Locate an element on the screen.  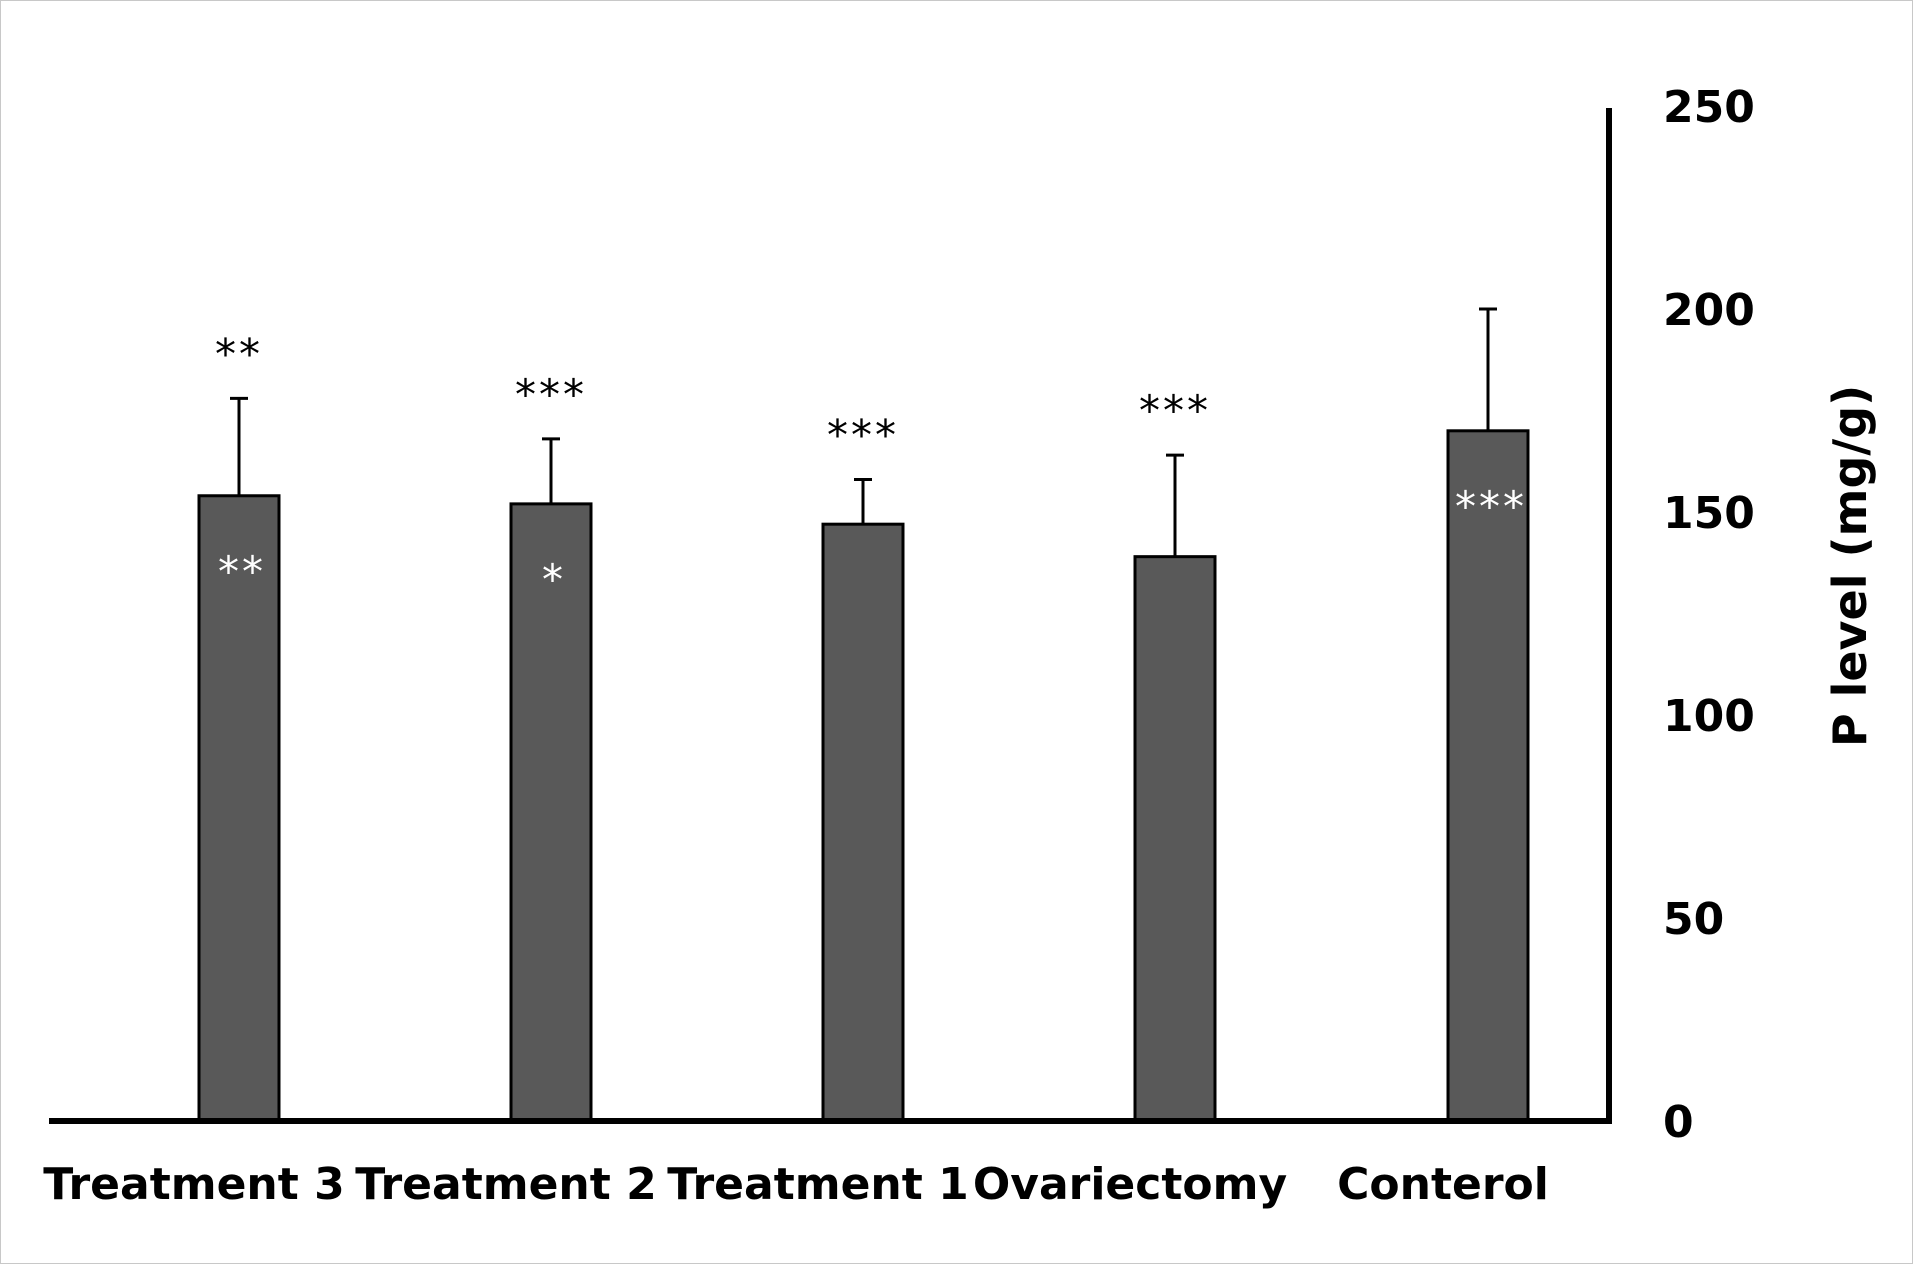
y-tick-label: 200 is located at coordinates (1709, 310).